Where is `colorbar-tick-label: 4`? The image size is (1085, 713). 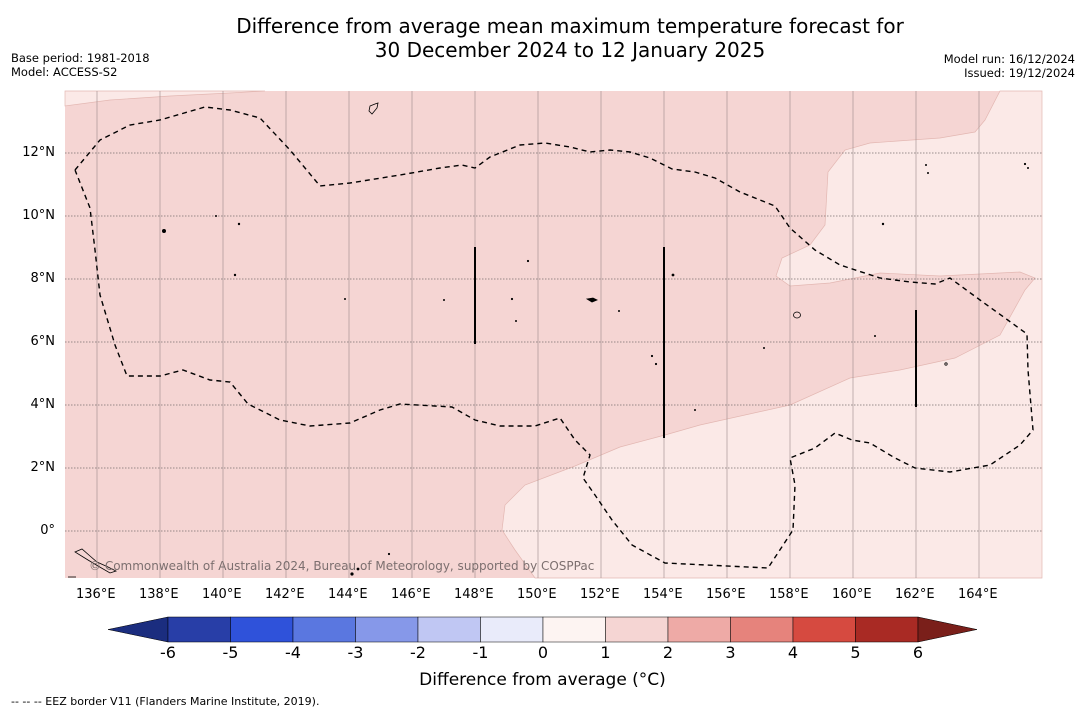
colorbar-tick-label: 4 is located at coordinates (793, 652).